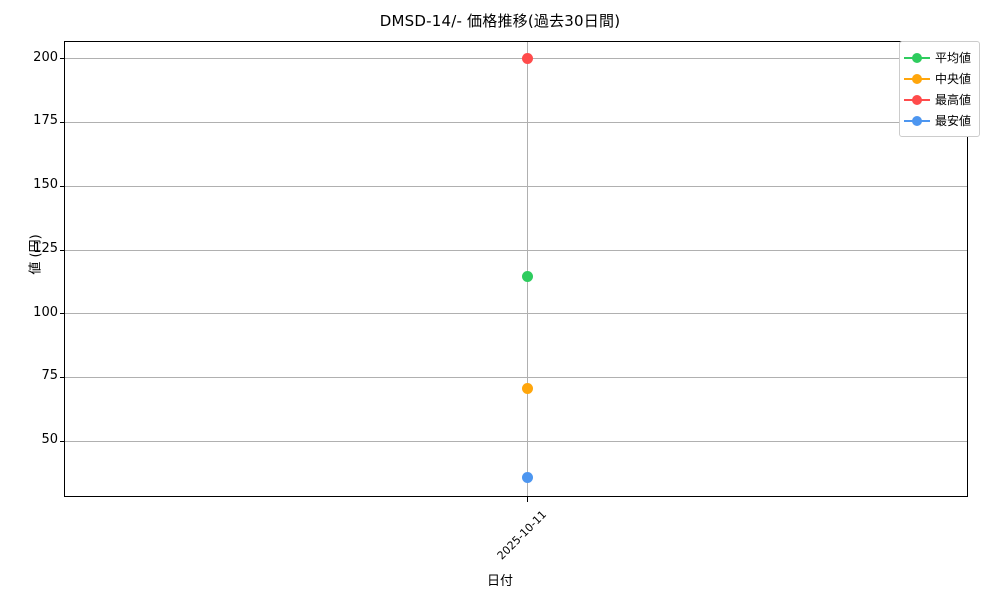  What do you see at coordinates (953, 78) in the screenshot?
I see `legend-label-median: 中央値` at bounding box center [953, 78].